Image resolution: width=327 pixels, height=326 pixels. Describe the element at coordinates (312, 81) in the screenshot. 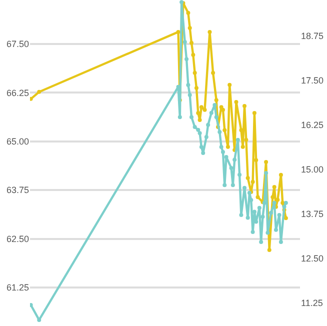

I see `y2-tick-label: 17.50` at that location.